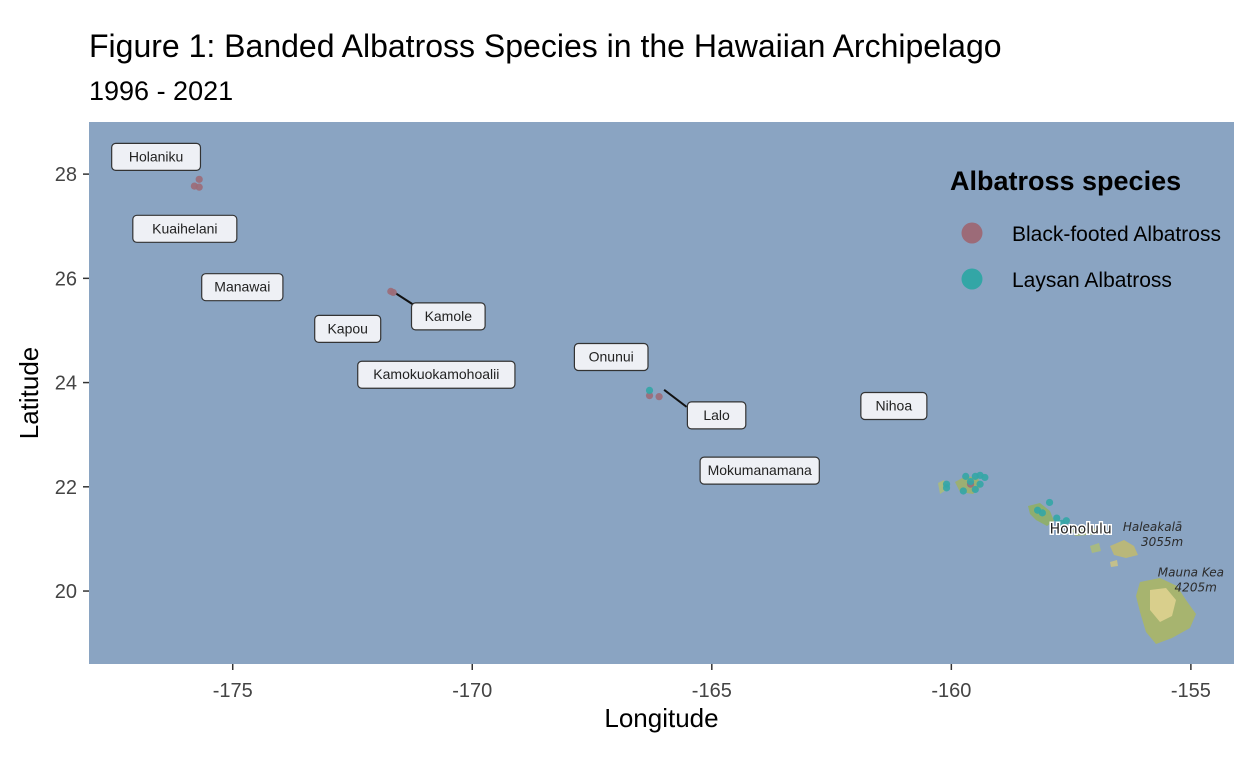 This screenshot has width=1248, height=768. I want to click on island-label-text: Onunui, so click(611, 357).